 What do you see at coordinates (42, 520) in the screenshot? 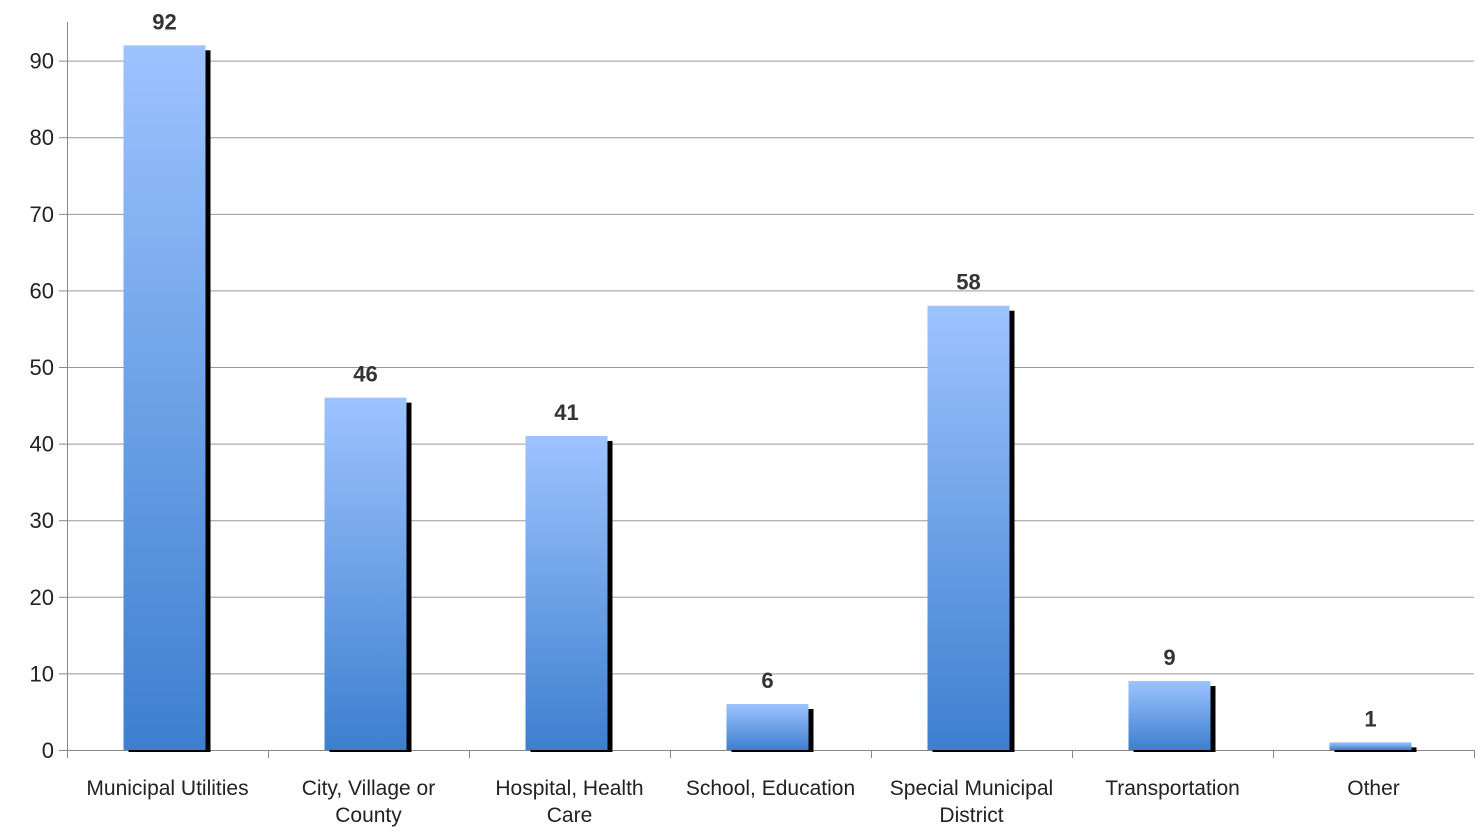
I see `y-tick-label: 30` at bounding box center [42, 520].